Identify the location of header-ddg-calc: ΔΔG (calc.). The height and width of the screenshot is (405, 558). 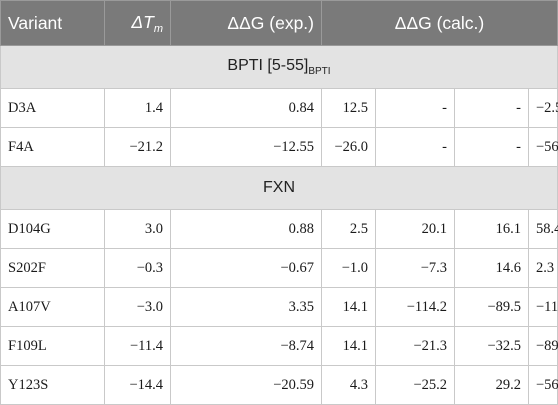
(439, 23).